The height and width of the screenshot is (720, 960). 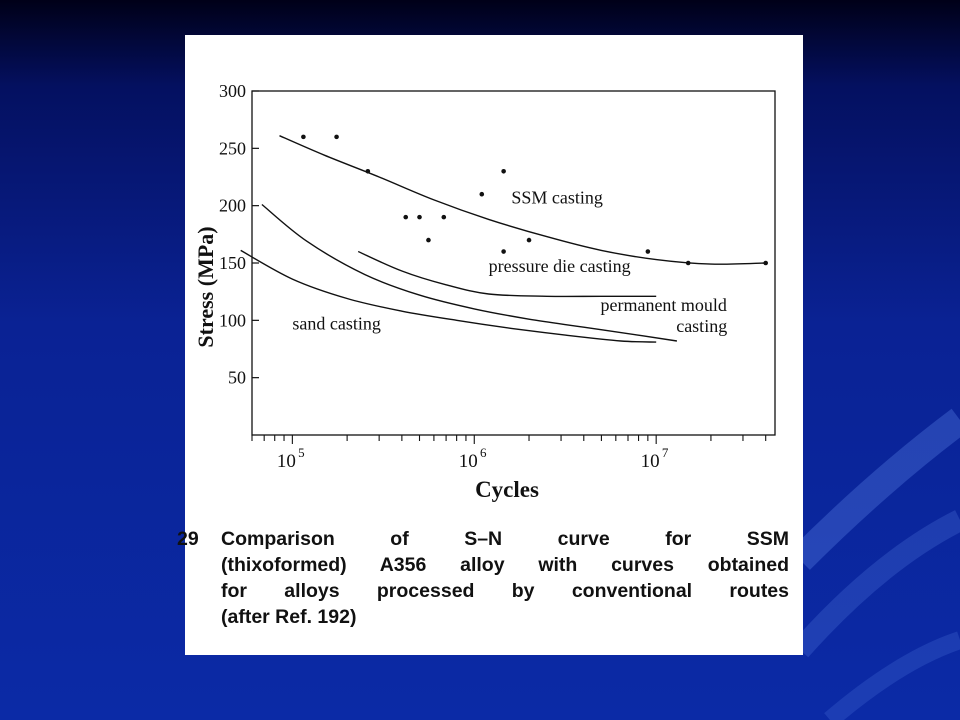 What do you see at coordinates (232, 91) in the screenshot?
I see `y-tick-label-300: 300` at bounding box center [232, 91].